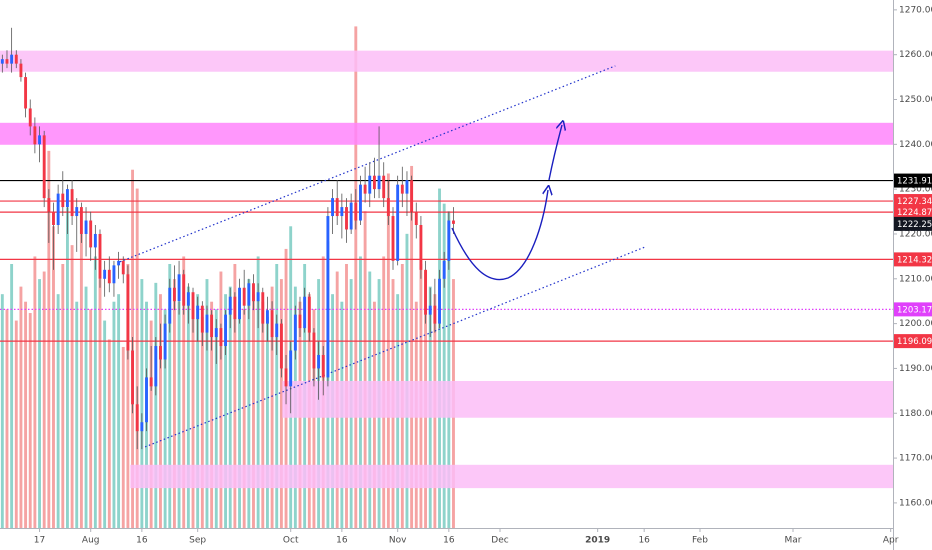 This screenshot has height=550, width=932. Describe the element at coordinates (891, 541) in the screenshot. I see `x-tick-label: Apr` at that location.